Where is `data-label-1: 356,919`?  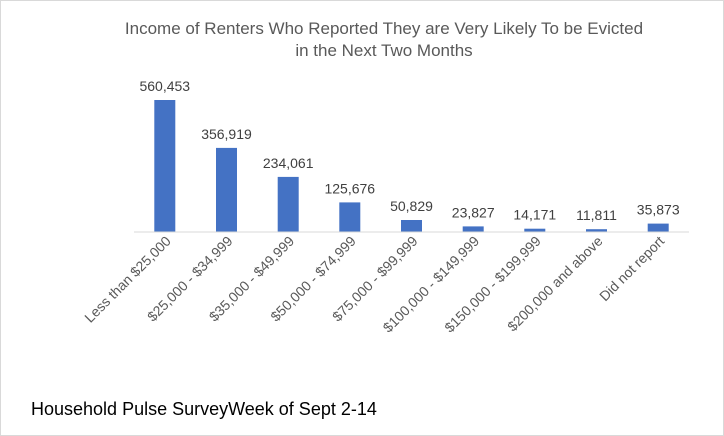
data-label-1: 356,919 is located at coordinates (226, 134).